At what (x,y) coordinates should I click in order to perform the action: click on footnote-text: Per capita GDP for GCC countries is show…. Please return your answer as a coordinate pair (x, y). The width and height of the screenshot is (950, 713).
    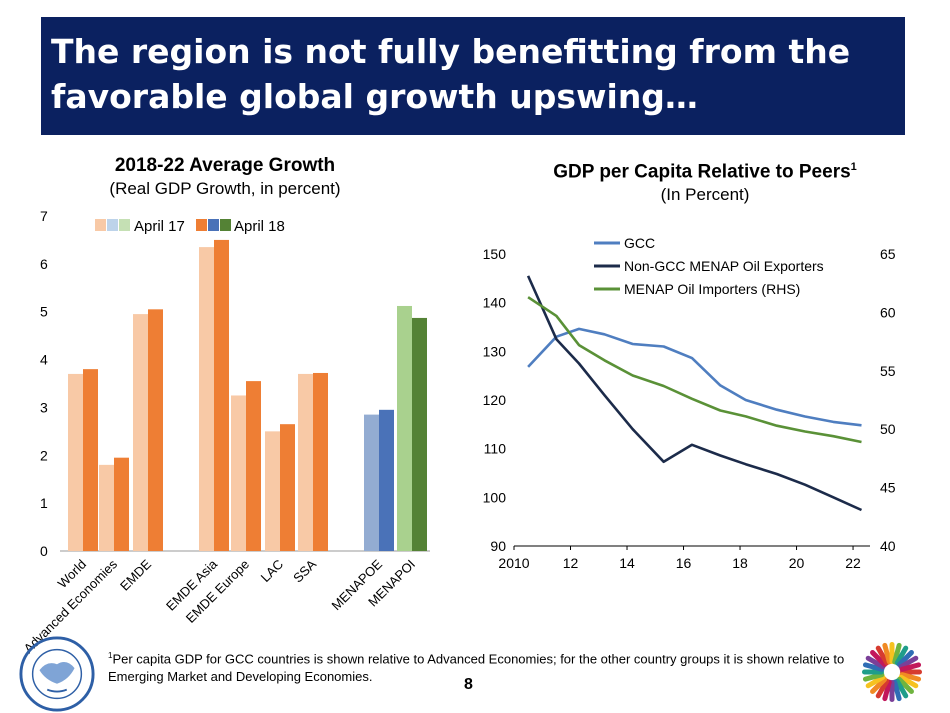
    Looking at the image, I should click on (476, 668).